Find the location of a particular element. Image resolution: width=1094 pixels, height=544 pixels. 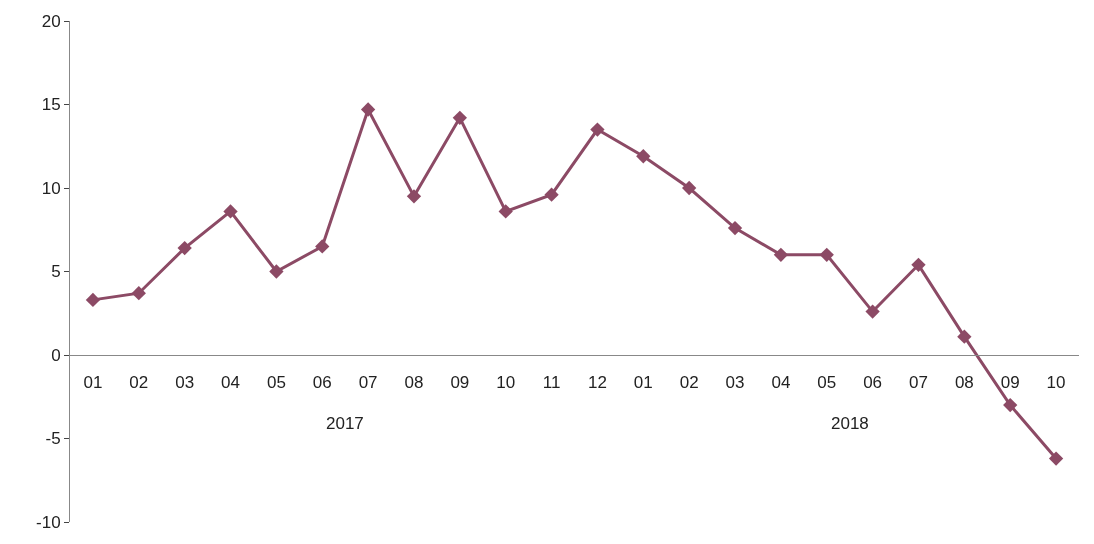

y-tick-label: -5 is located at coordinates (53, 439).